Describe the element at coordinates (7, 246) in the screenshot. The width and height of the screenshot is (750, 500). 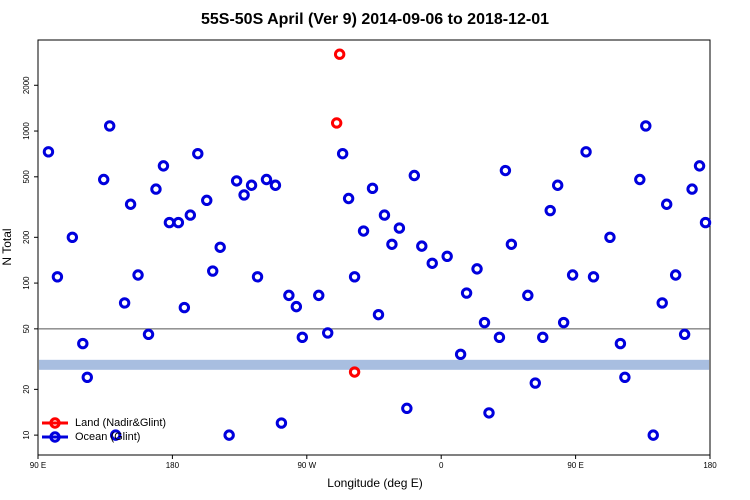
I see `y-axis-label: N Total` at that location.